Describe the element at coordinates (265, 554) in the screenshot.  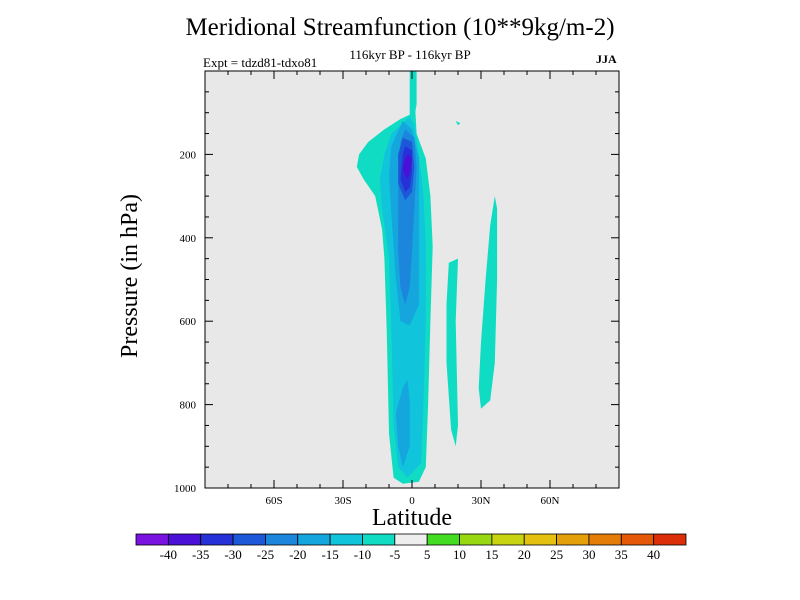
I see `colorbar-label: -25` at that location.